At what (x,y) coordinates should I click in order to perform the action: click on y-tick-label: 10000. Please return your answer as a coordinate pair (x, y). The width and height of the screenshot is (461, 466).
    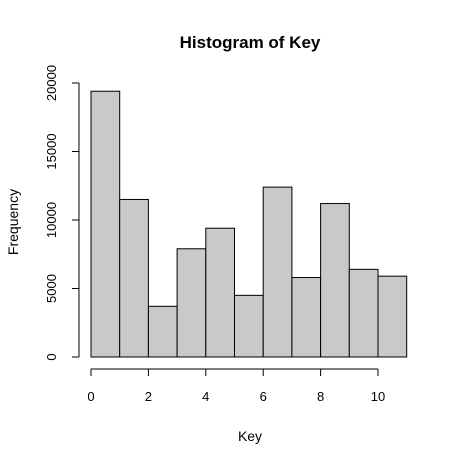
    Looking at the image, I should click on (51, 220).